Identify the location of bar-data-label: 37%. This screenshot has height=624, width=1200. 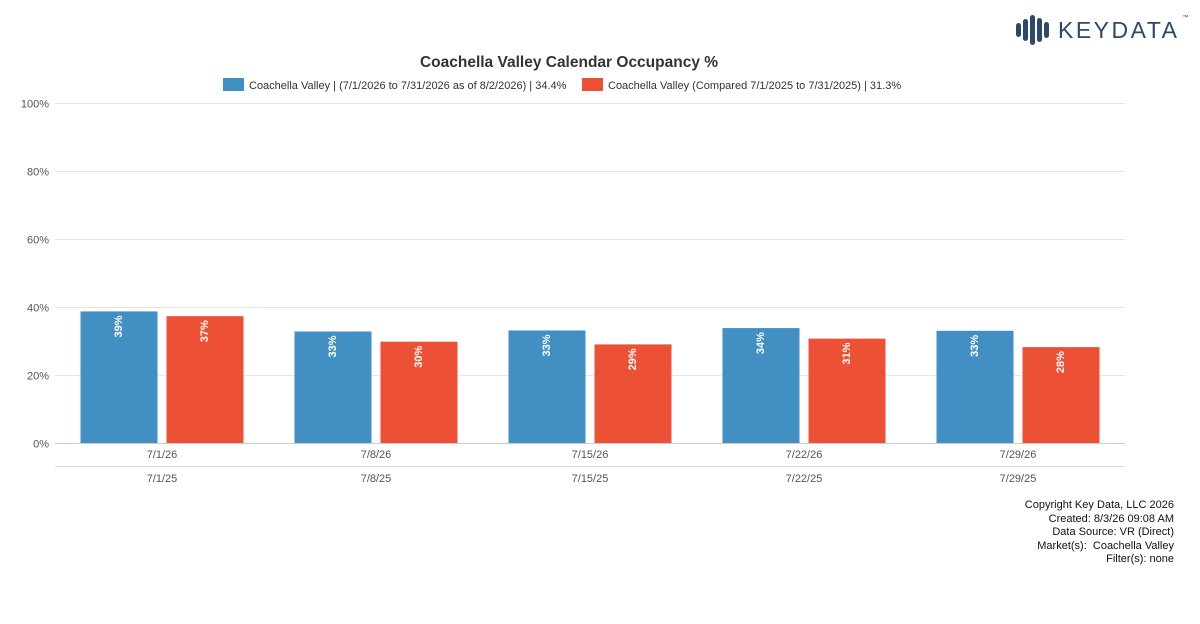
(205, 331).